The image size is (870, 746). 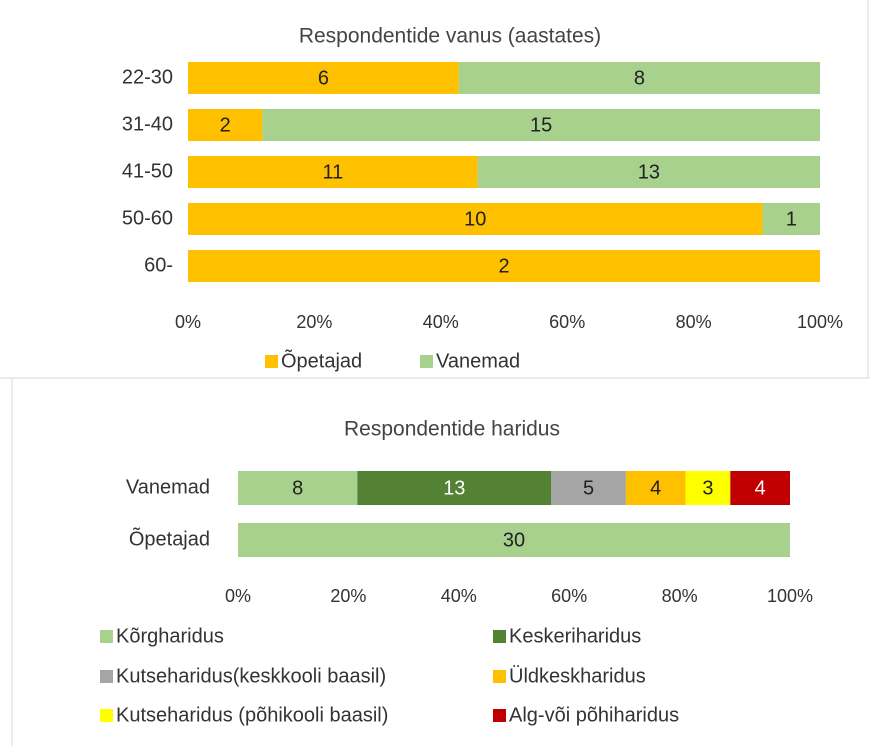 What do you see at coordinates (158, 265) in the screenshot?
I see `y-tick-label: 60-` at bounding box center [158, 265].